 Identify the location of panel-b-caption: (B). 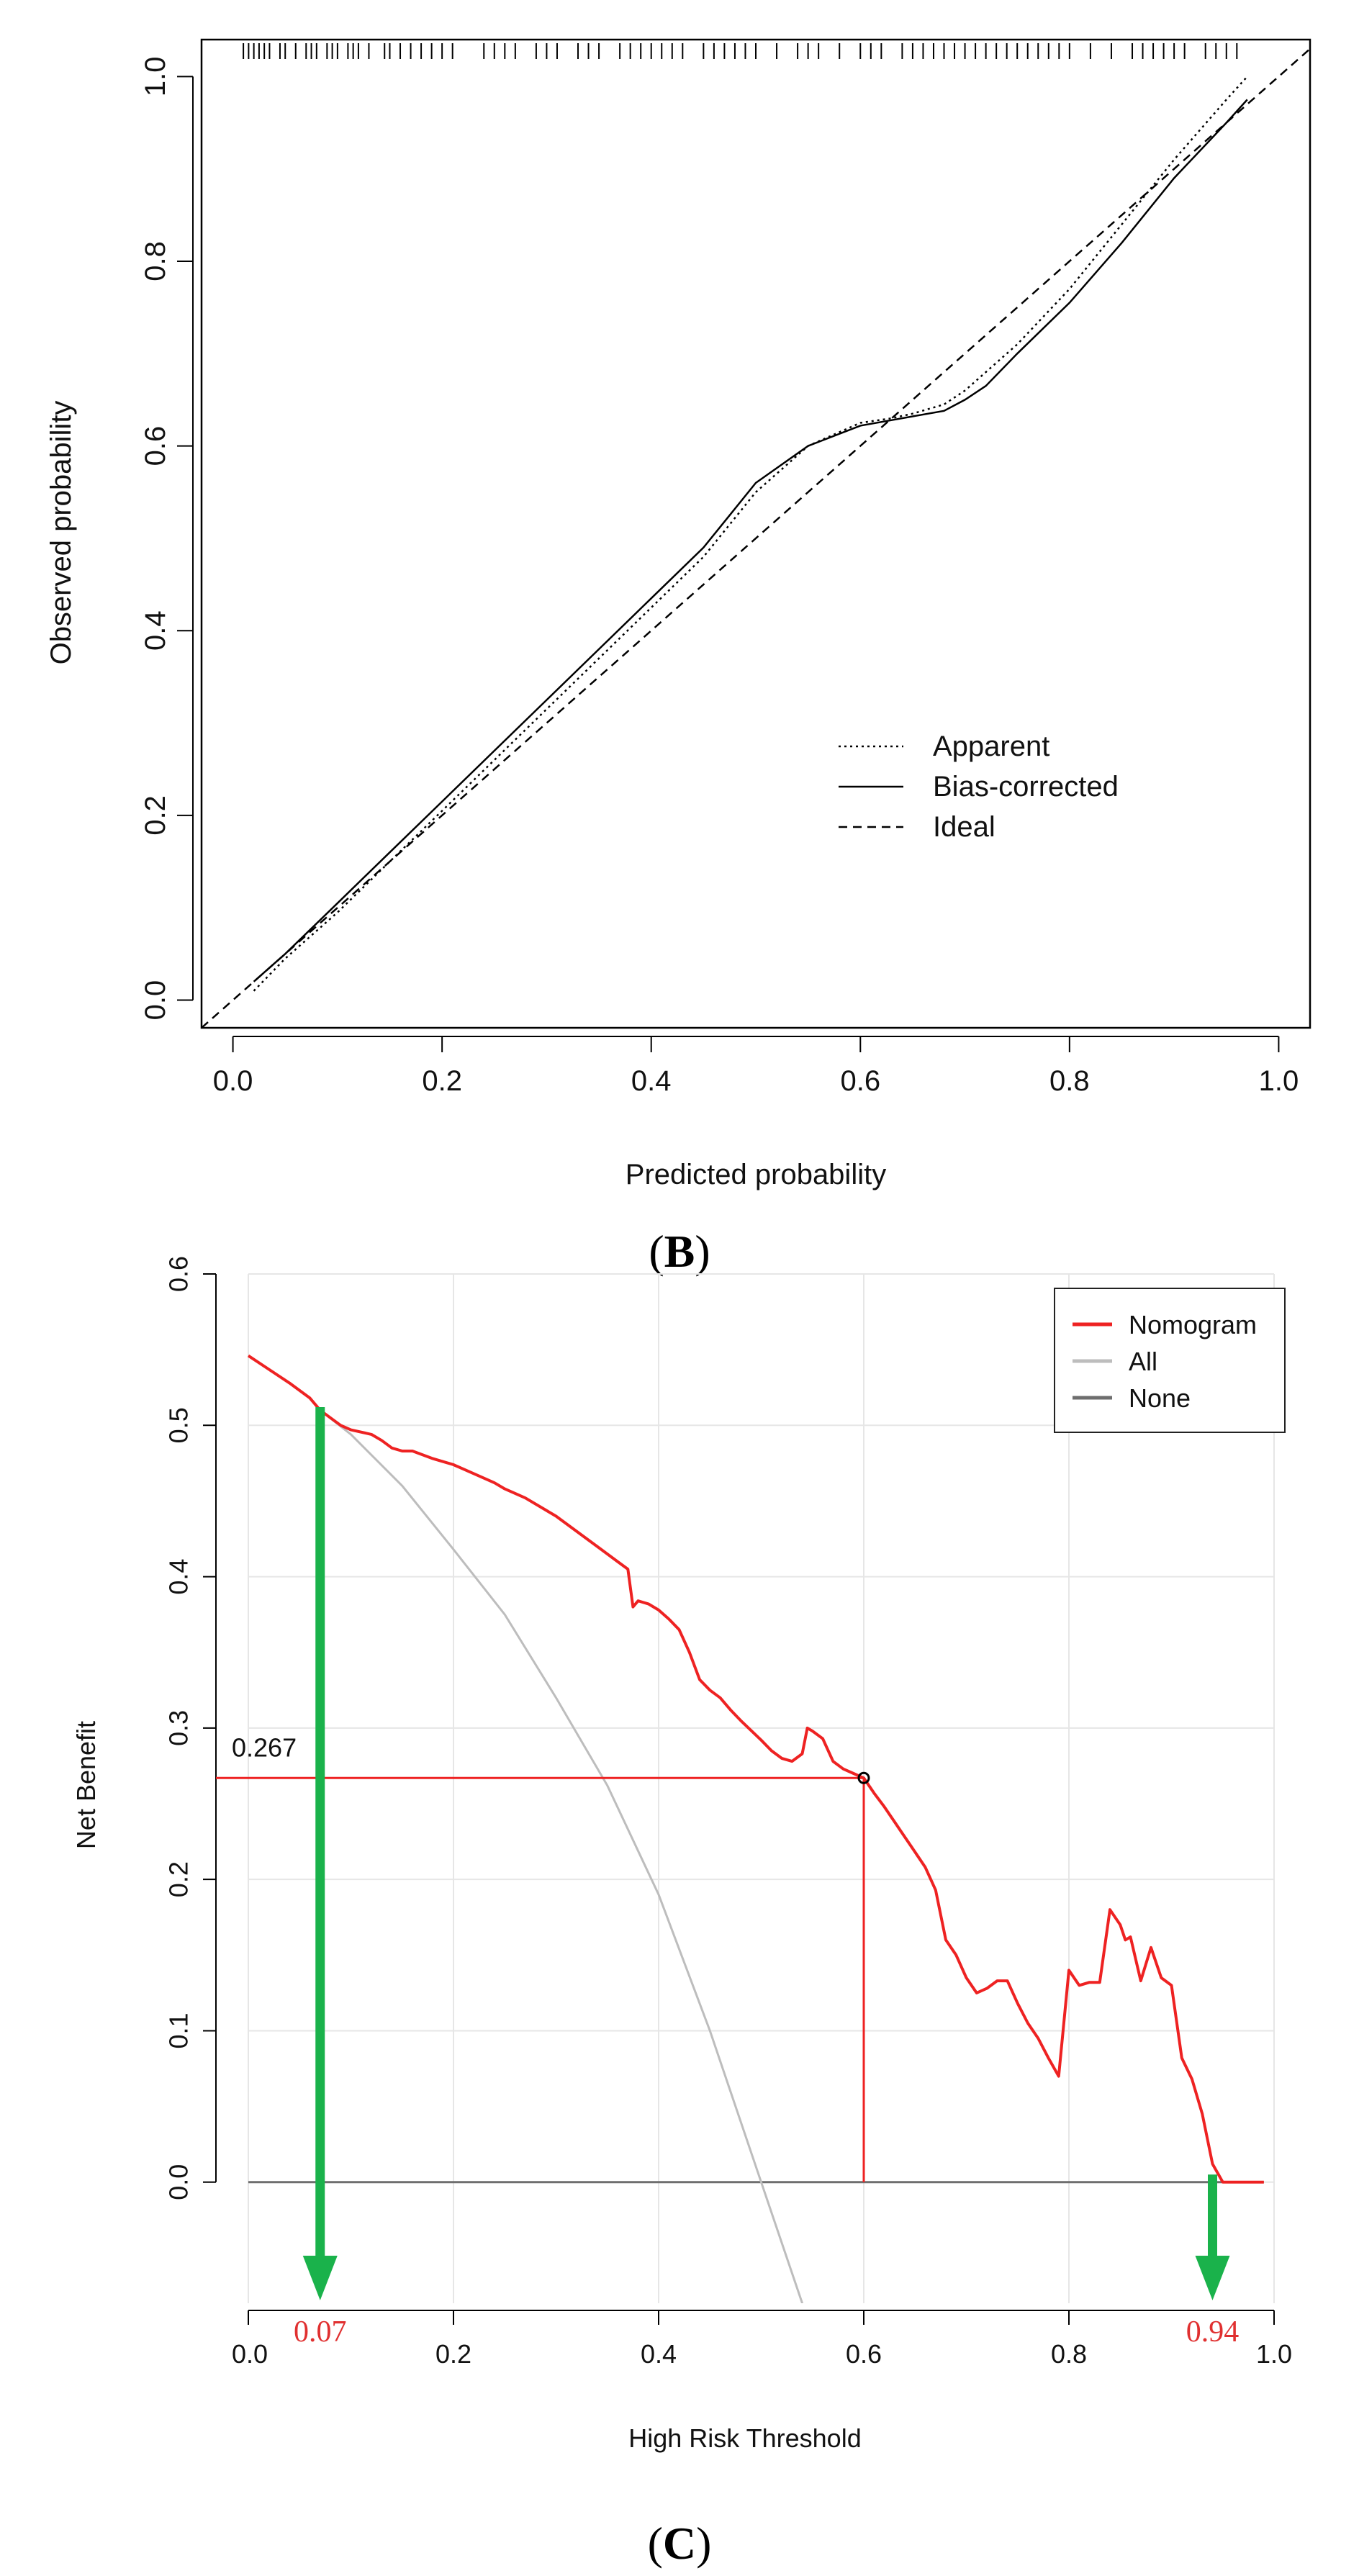
(679, 1251).